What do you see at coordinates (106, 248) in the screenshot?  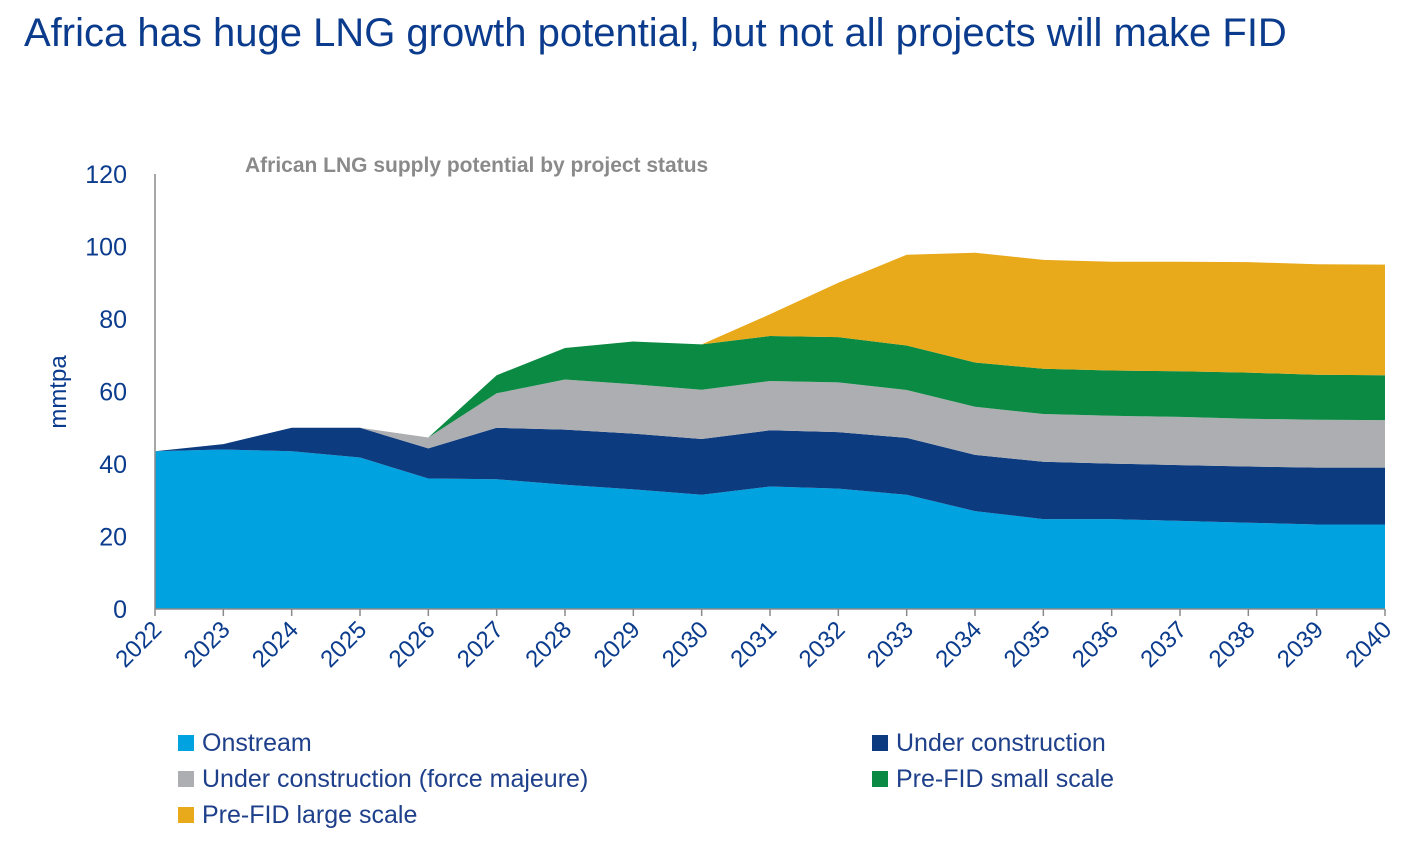 I see `y-tick-label: 100` at bounding box center [106, 248].